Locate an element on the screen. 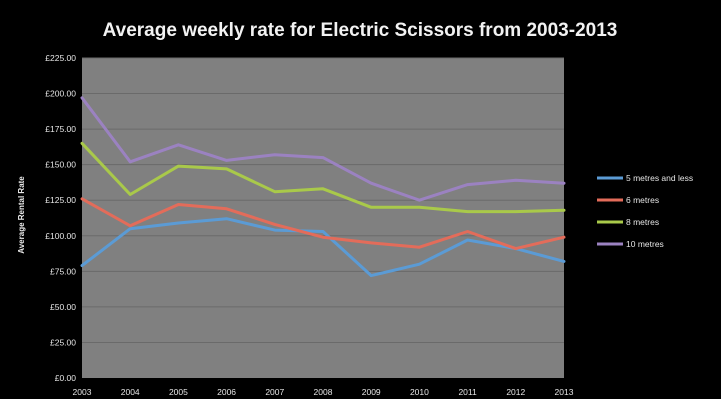 The image size is (721, 399). x-tick-label: 2010 is located at coordinates (419, 392).